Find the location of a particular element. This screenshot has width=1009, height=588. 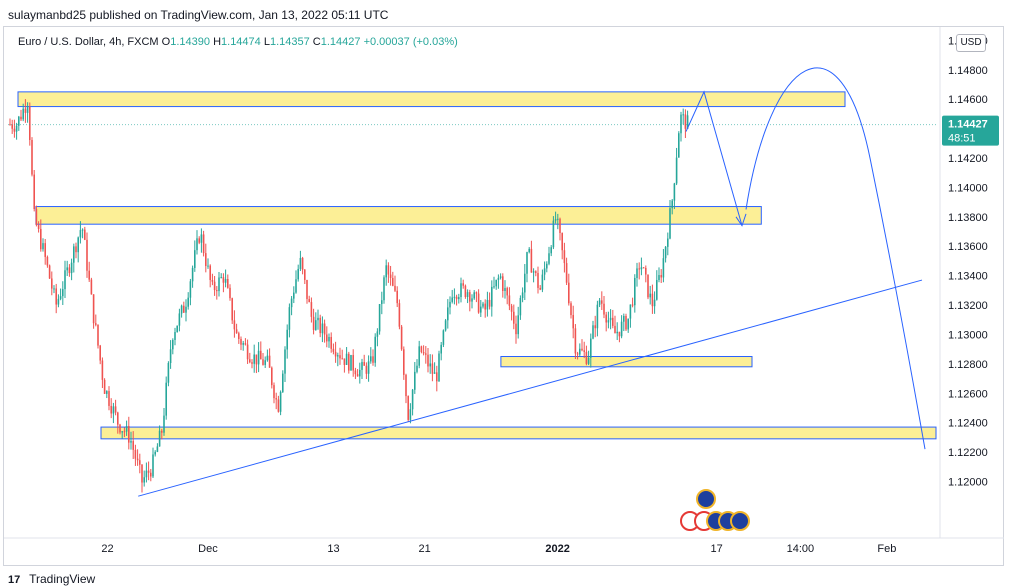

last-price-countdown: 48:51 is located at coordinates (962, 139).